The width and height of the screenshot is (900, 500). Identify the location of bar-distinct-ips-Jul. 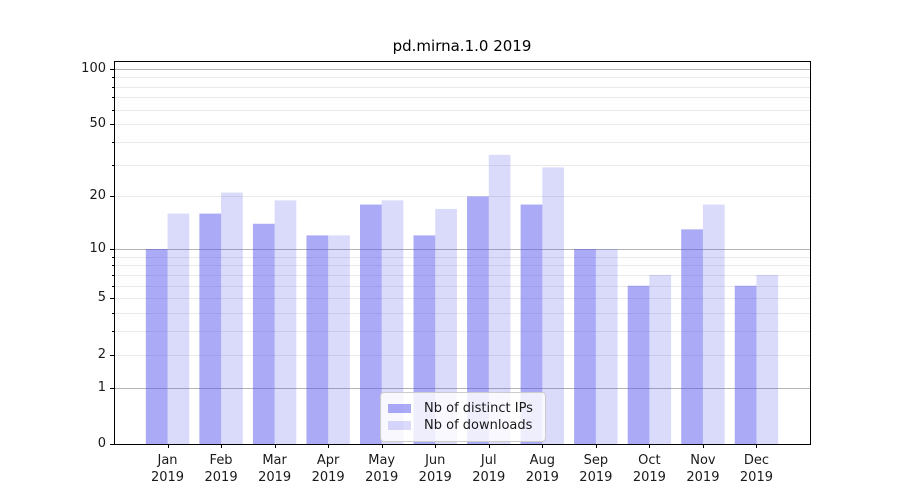
(478, 320).